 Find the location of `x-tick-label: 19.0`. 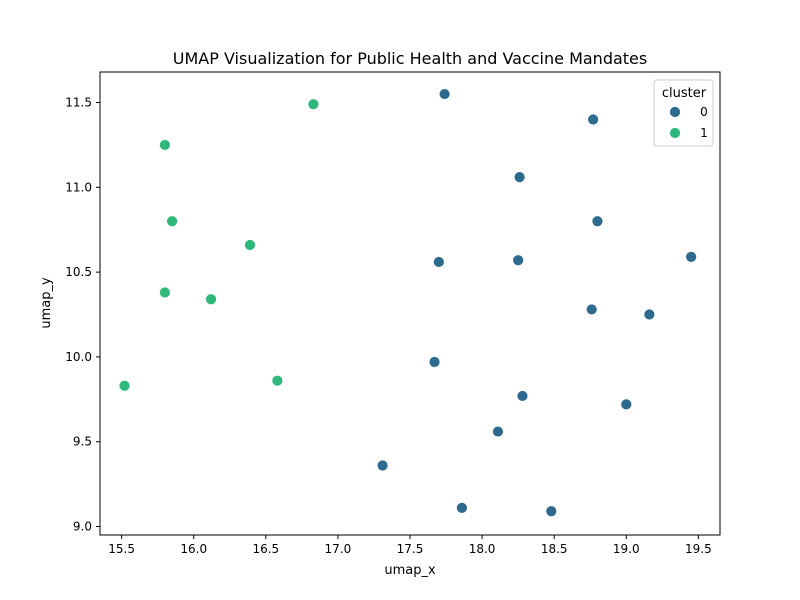

x-tick-label: 19.0 is located at coordinates (626, 549).